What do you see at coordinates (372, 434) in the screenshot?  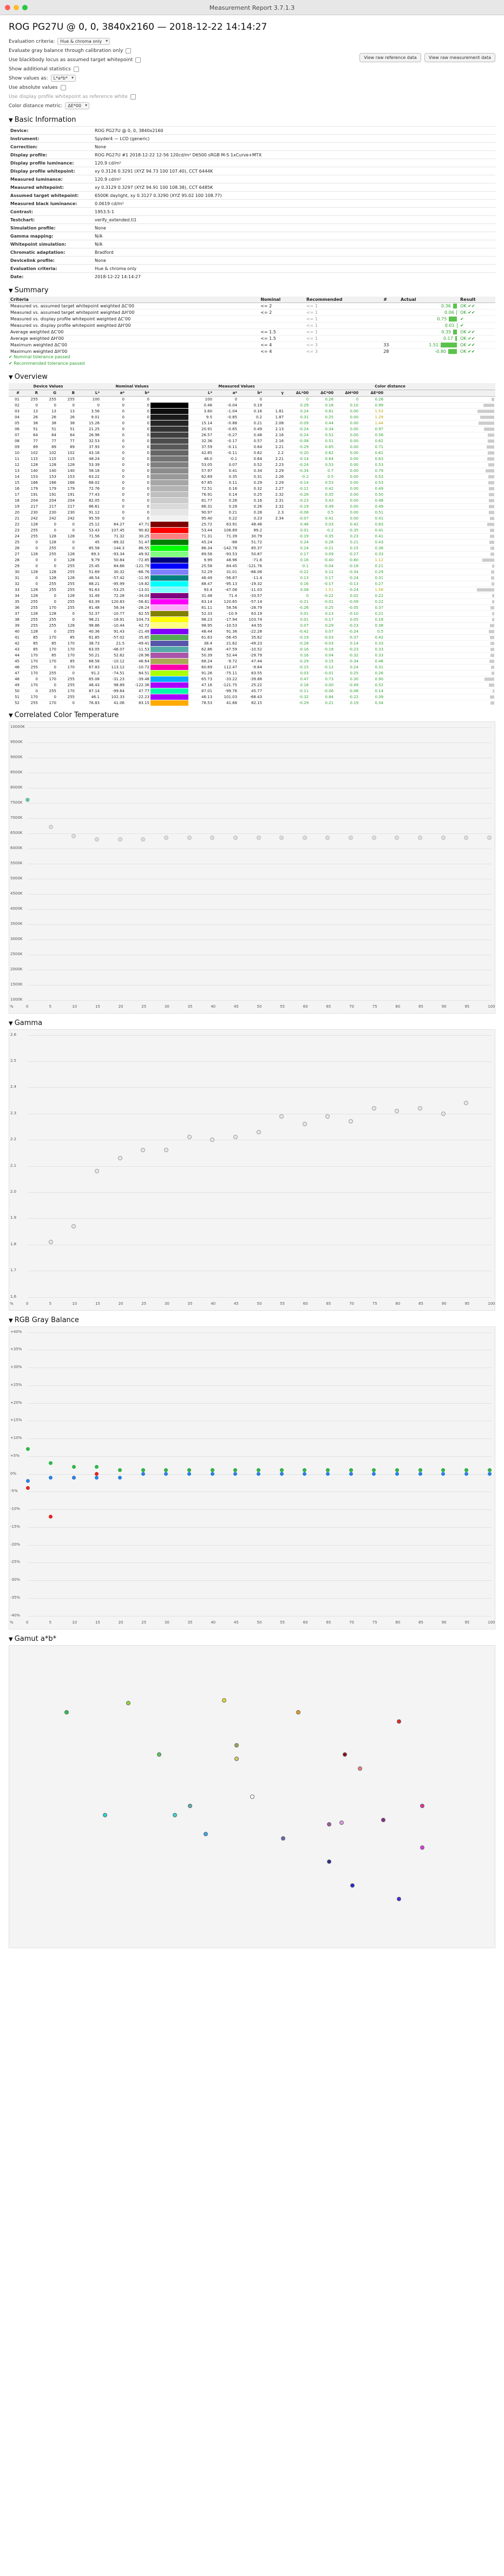 I see `overview-cell: 0.58` at bounding box center [372, 434].